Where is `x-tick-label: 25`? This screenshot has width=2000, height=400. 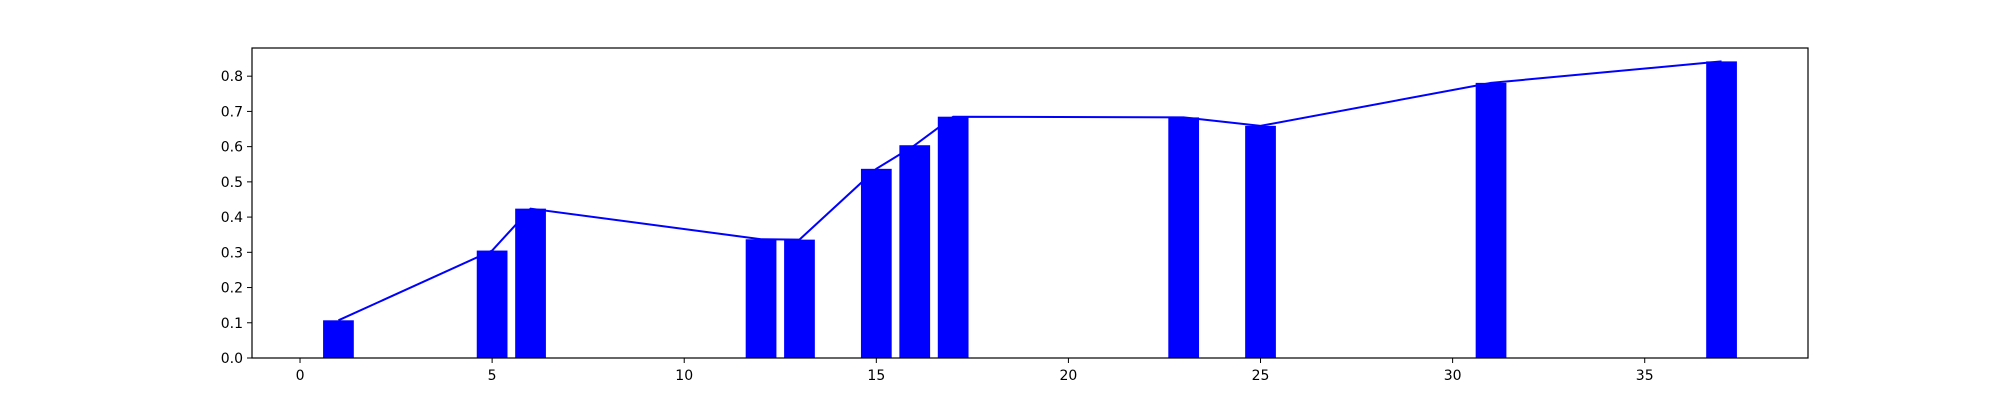
x-tick-label: 25 is located at coordinates (1261, 376).